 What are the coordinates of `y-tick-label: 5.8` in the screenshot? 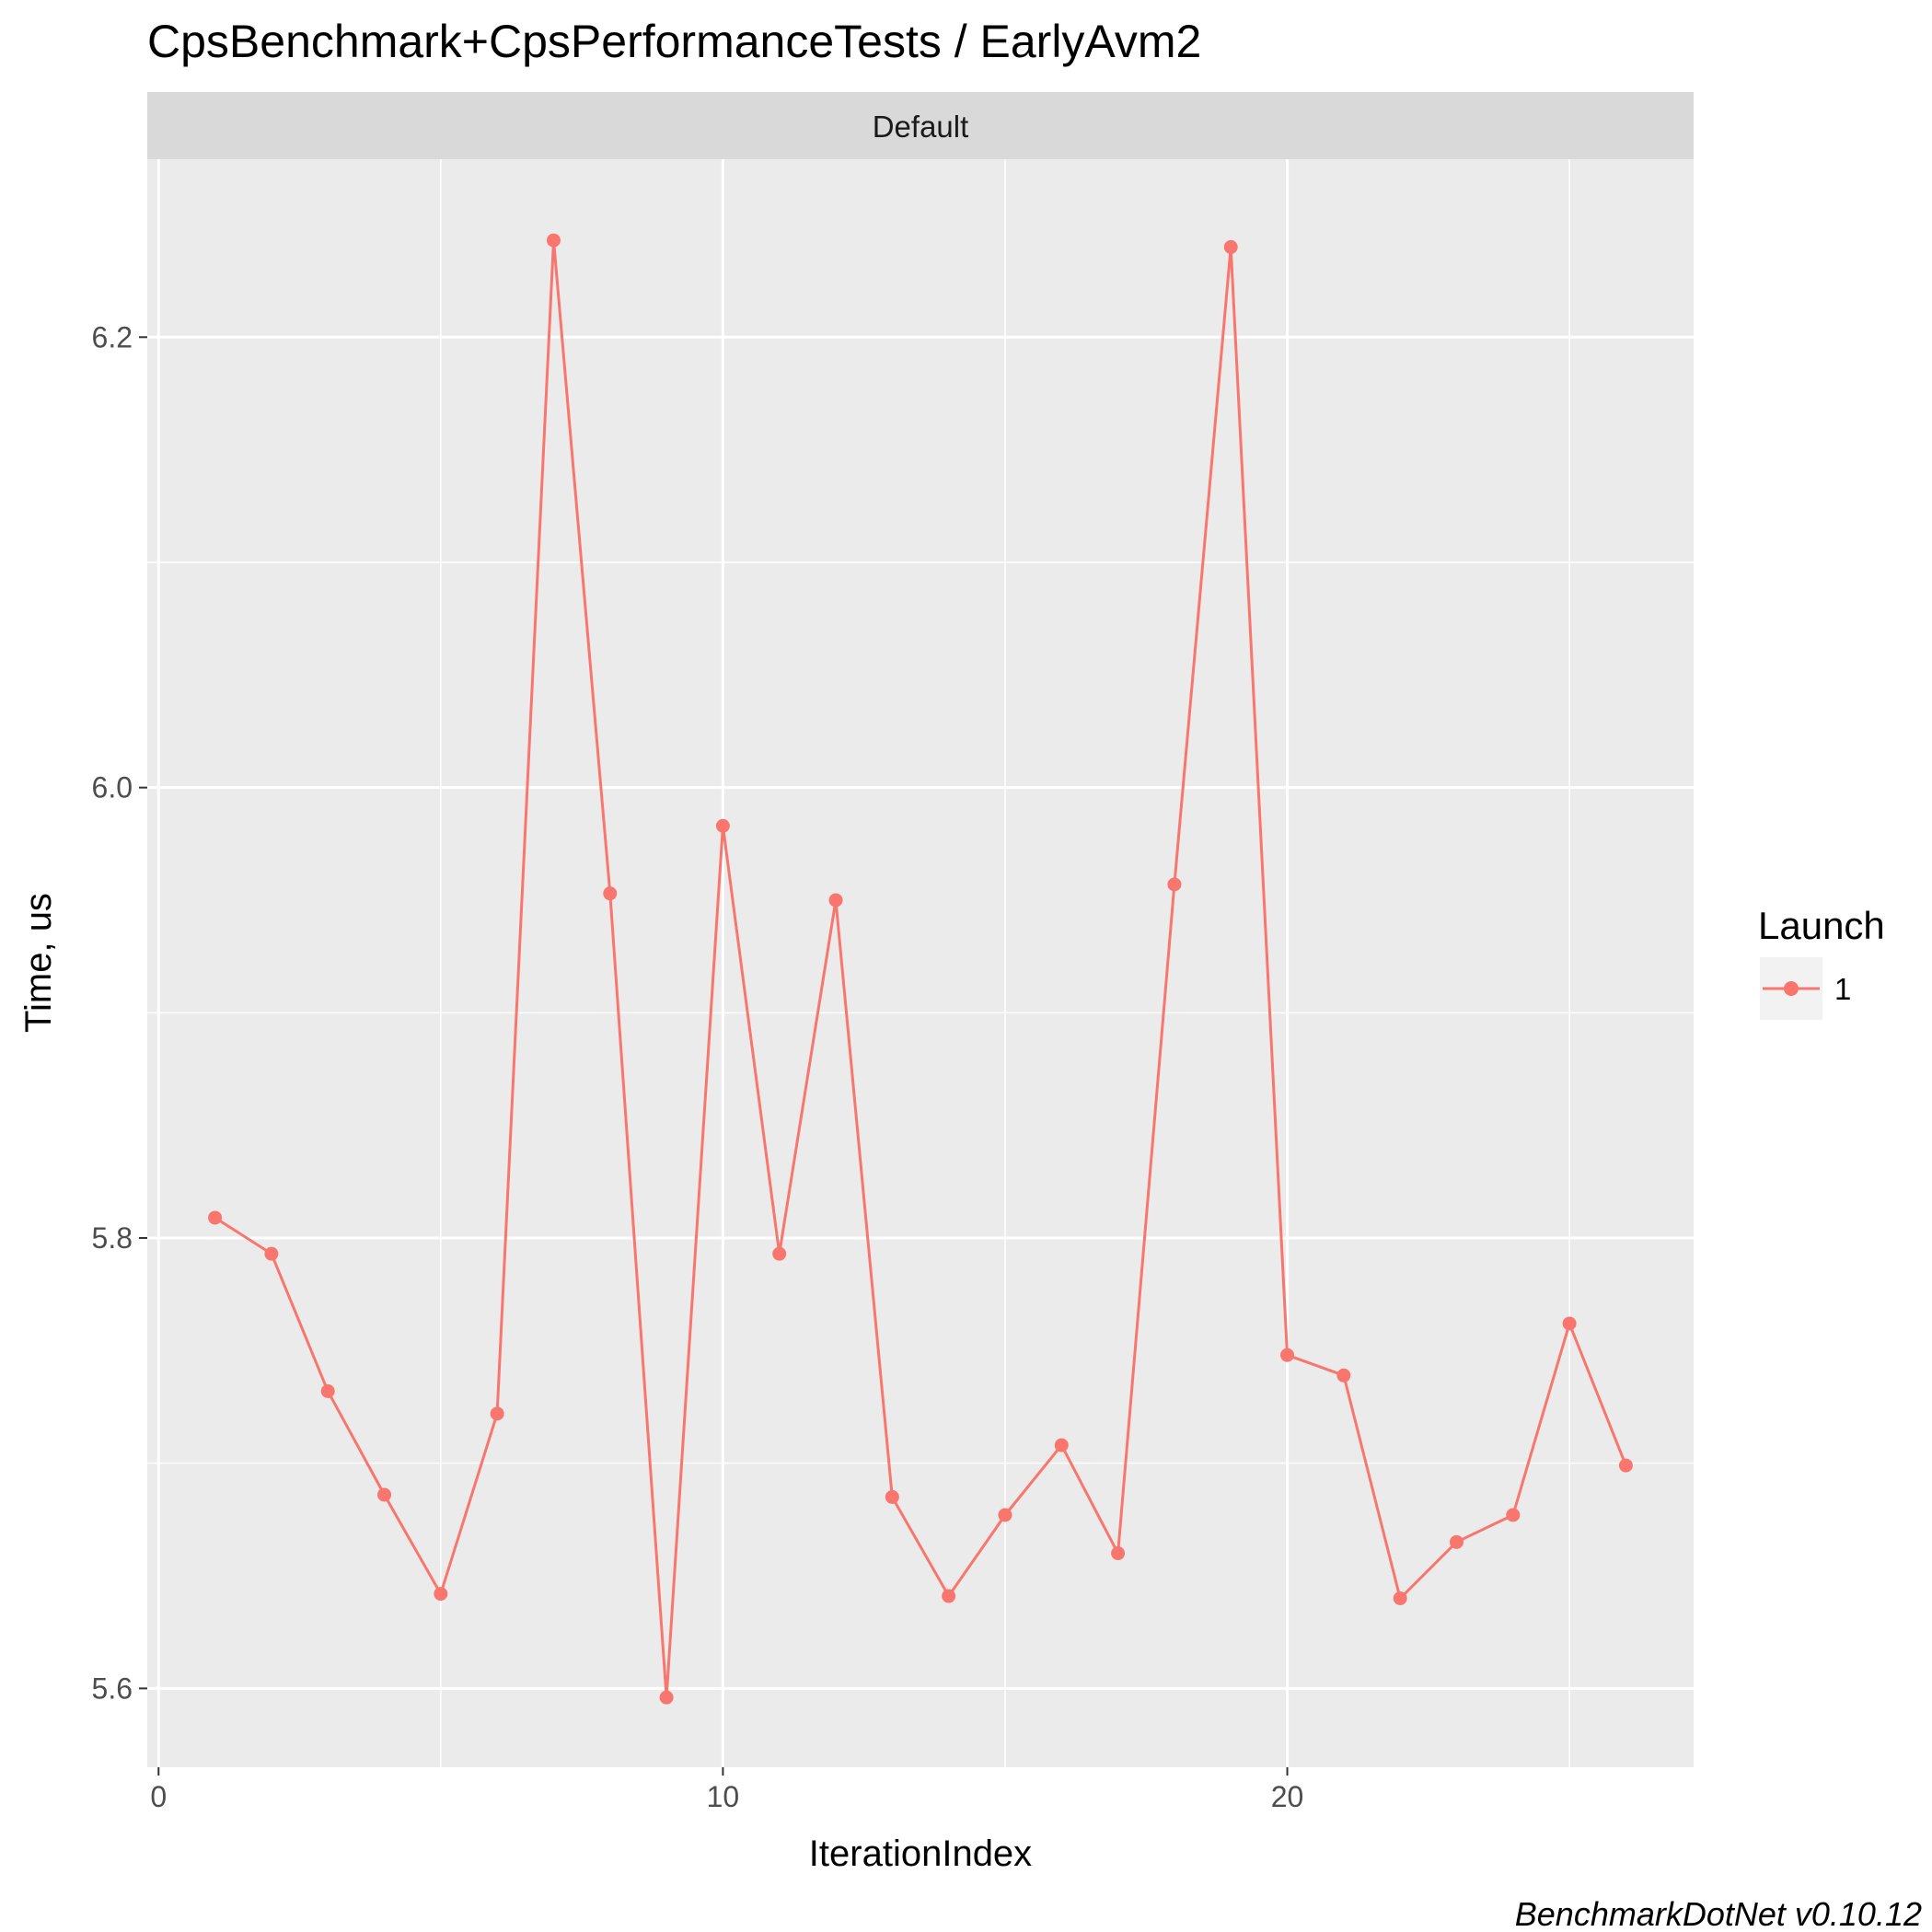 It's located at (113, 1238).